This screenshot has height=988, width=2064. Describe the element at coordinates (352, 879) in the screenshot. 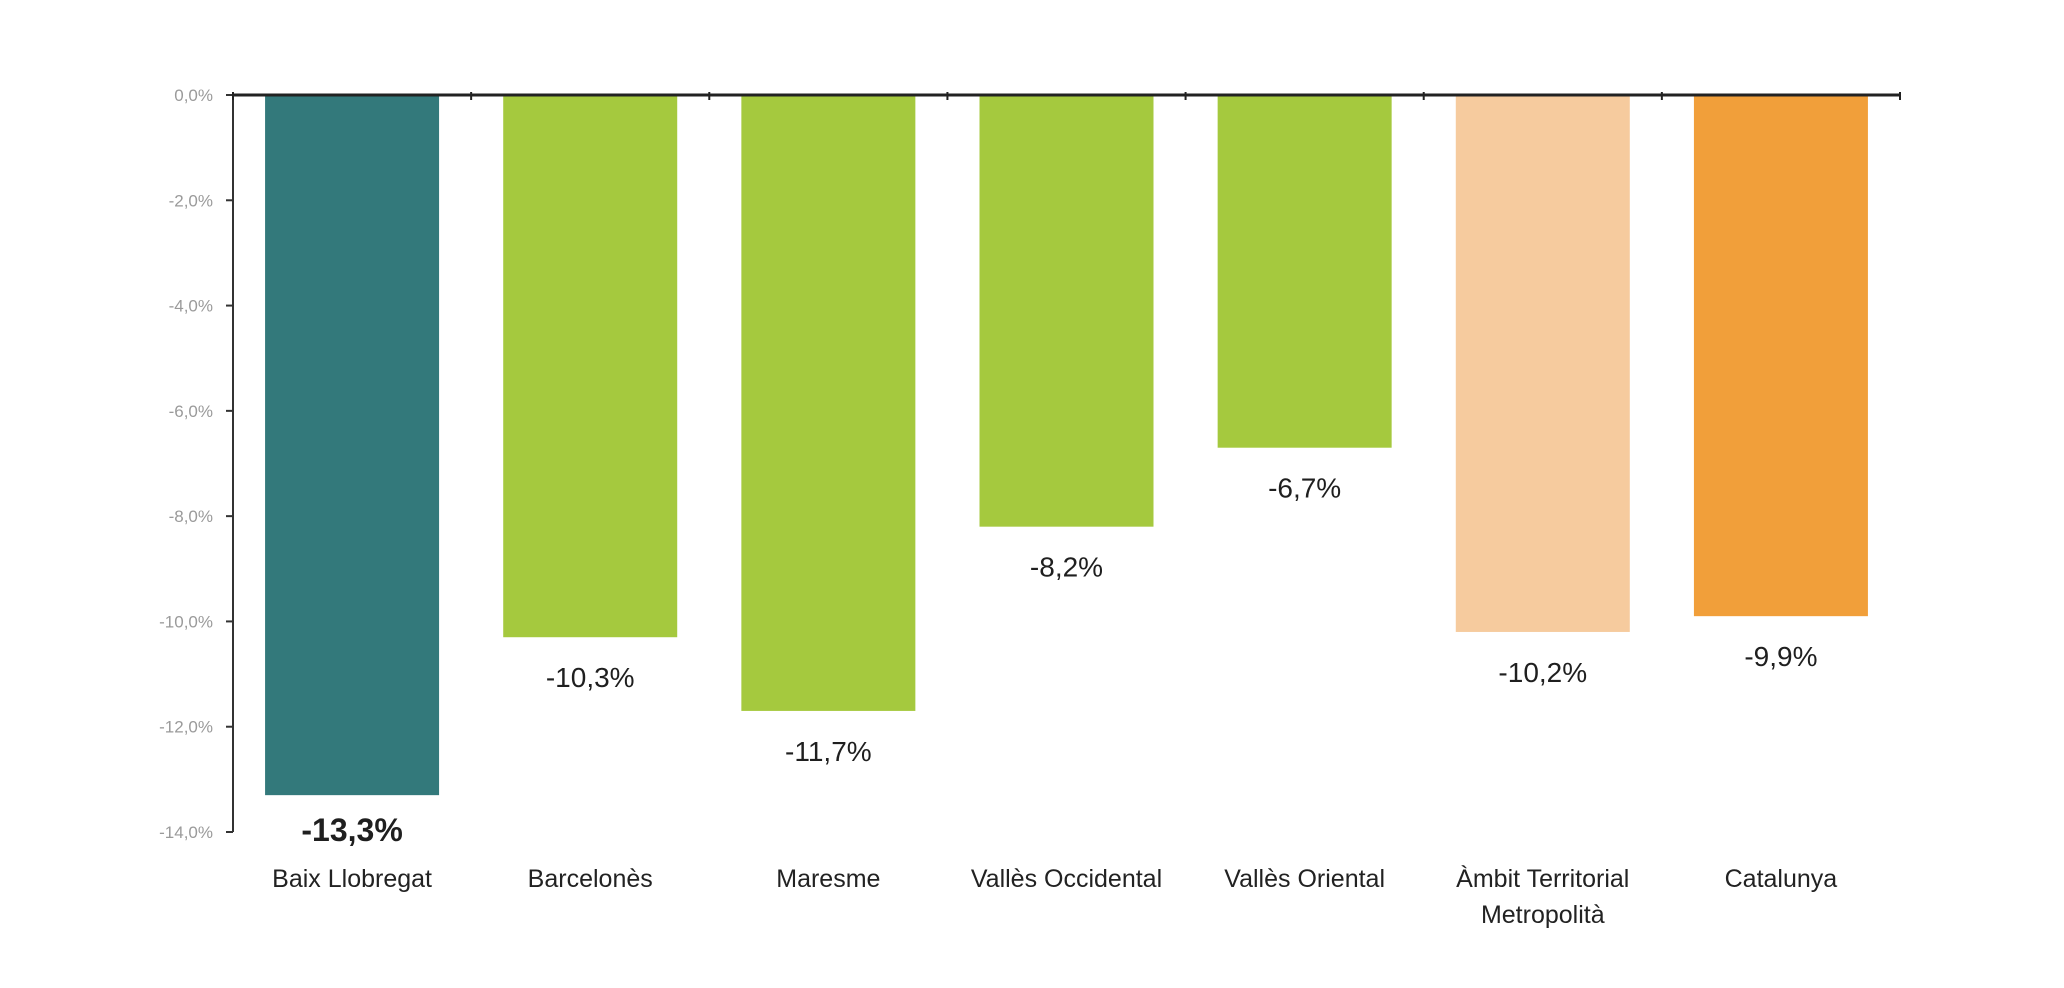

I see `x-tick-label: Baix Llobregat` at that location.